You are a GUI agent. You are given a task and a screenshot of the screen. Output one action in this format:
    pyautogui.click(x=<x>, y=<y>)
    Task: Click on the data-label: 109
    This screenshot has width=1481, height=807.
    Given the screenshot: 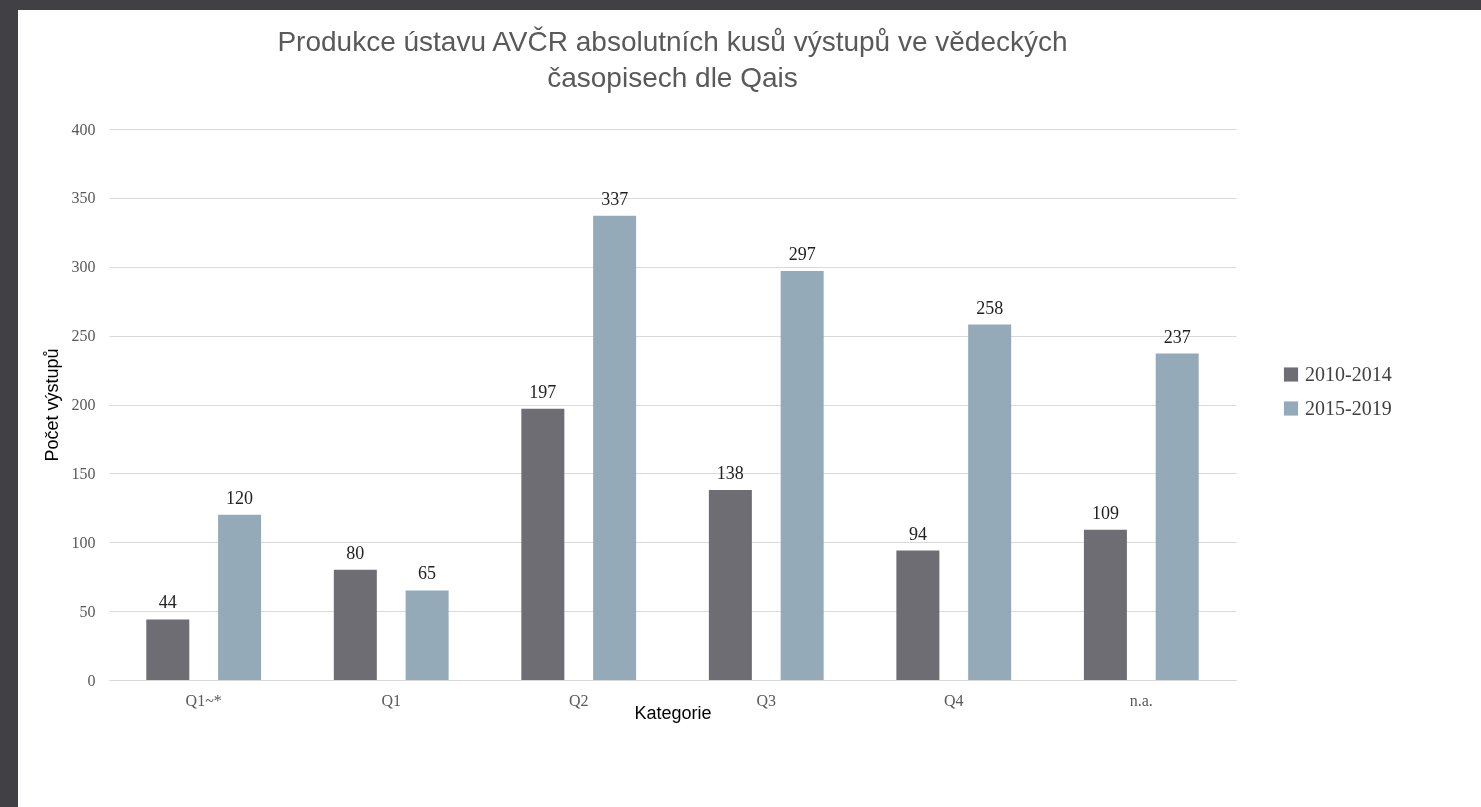 What is the action you would take?
    pyautogui.click(x=1105, y=512)
    